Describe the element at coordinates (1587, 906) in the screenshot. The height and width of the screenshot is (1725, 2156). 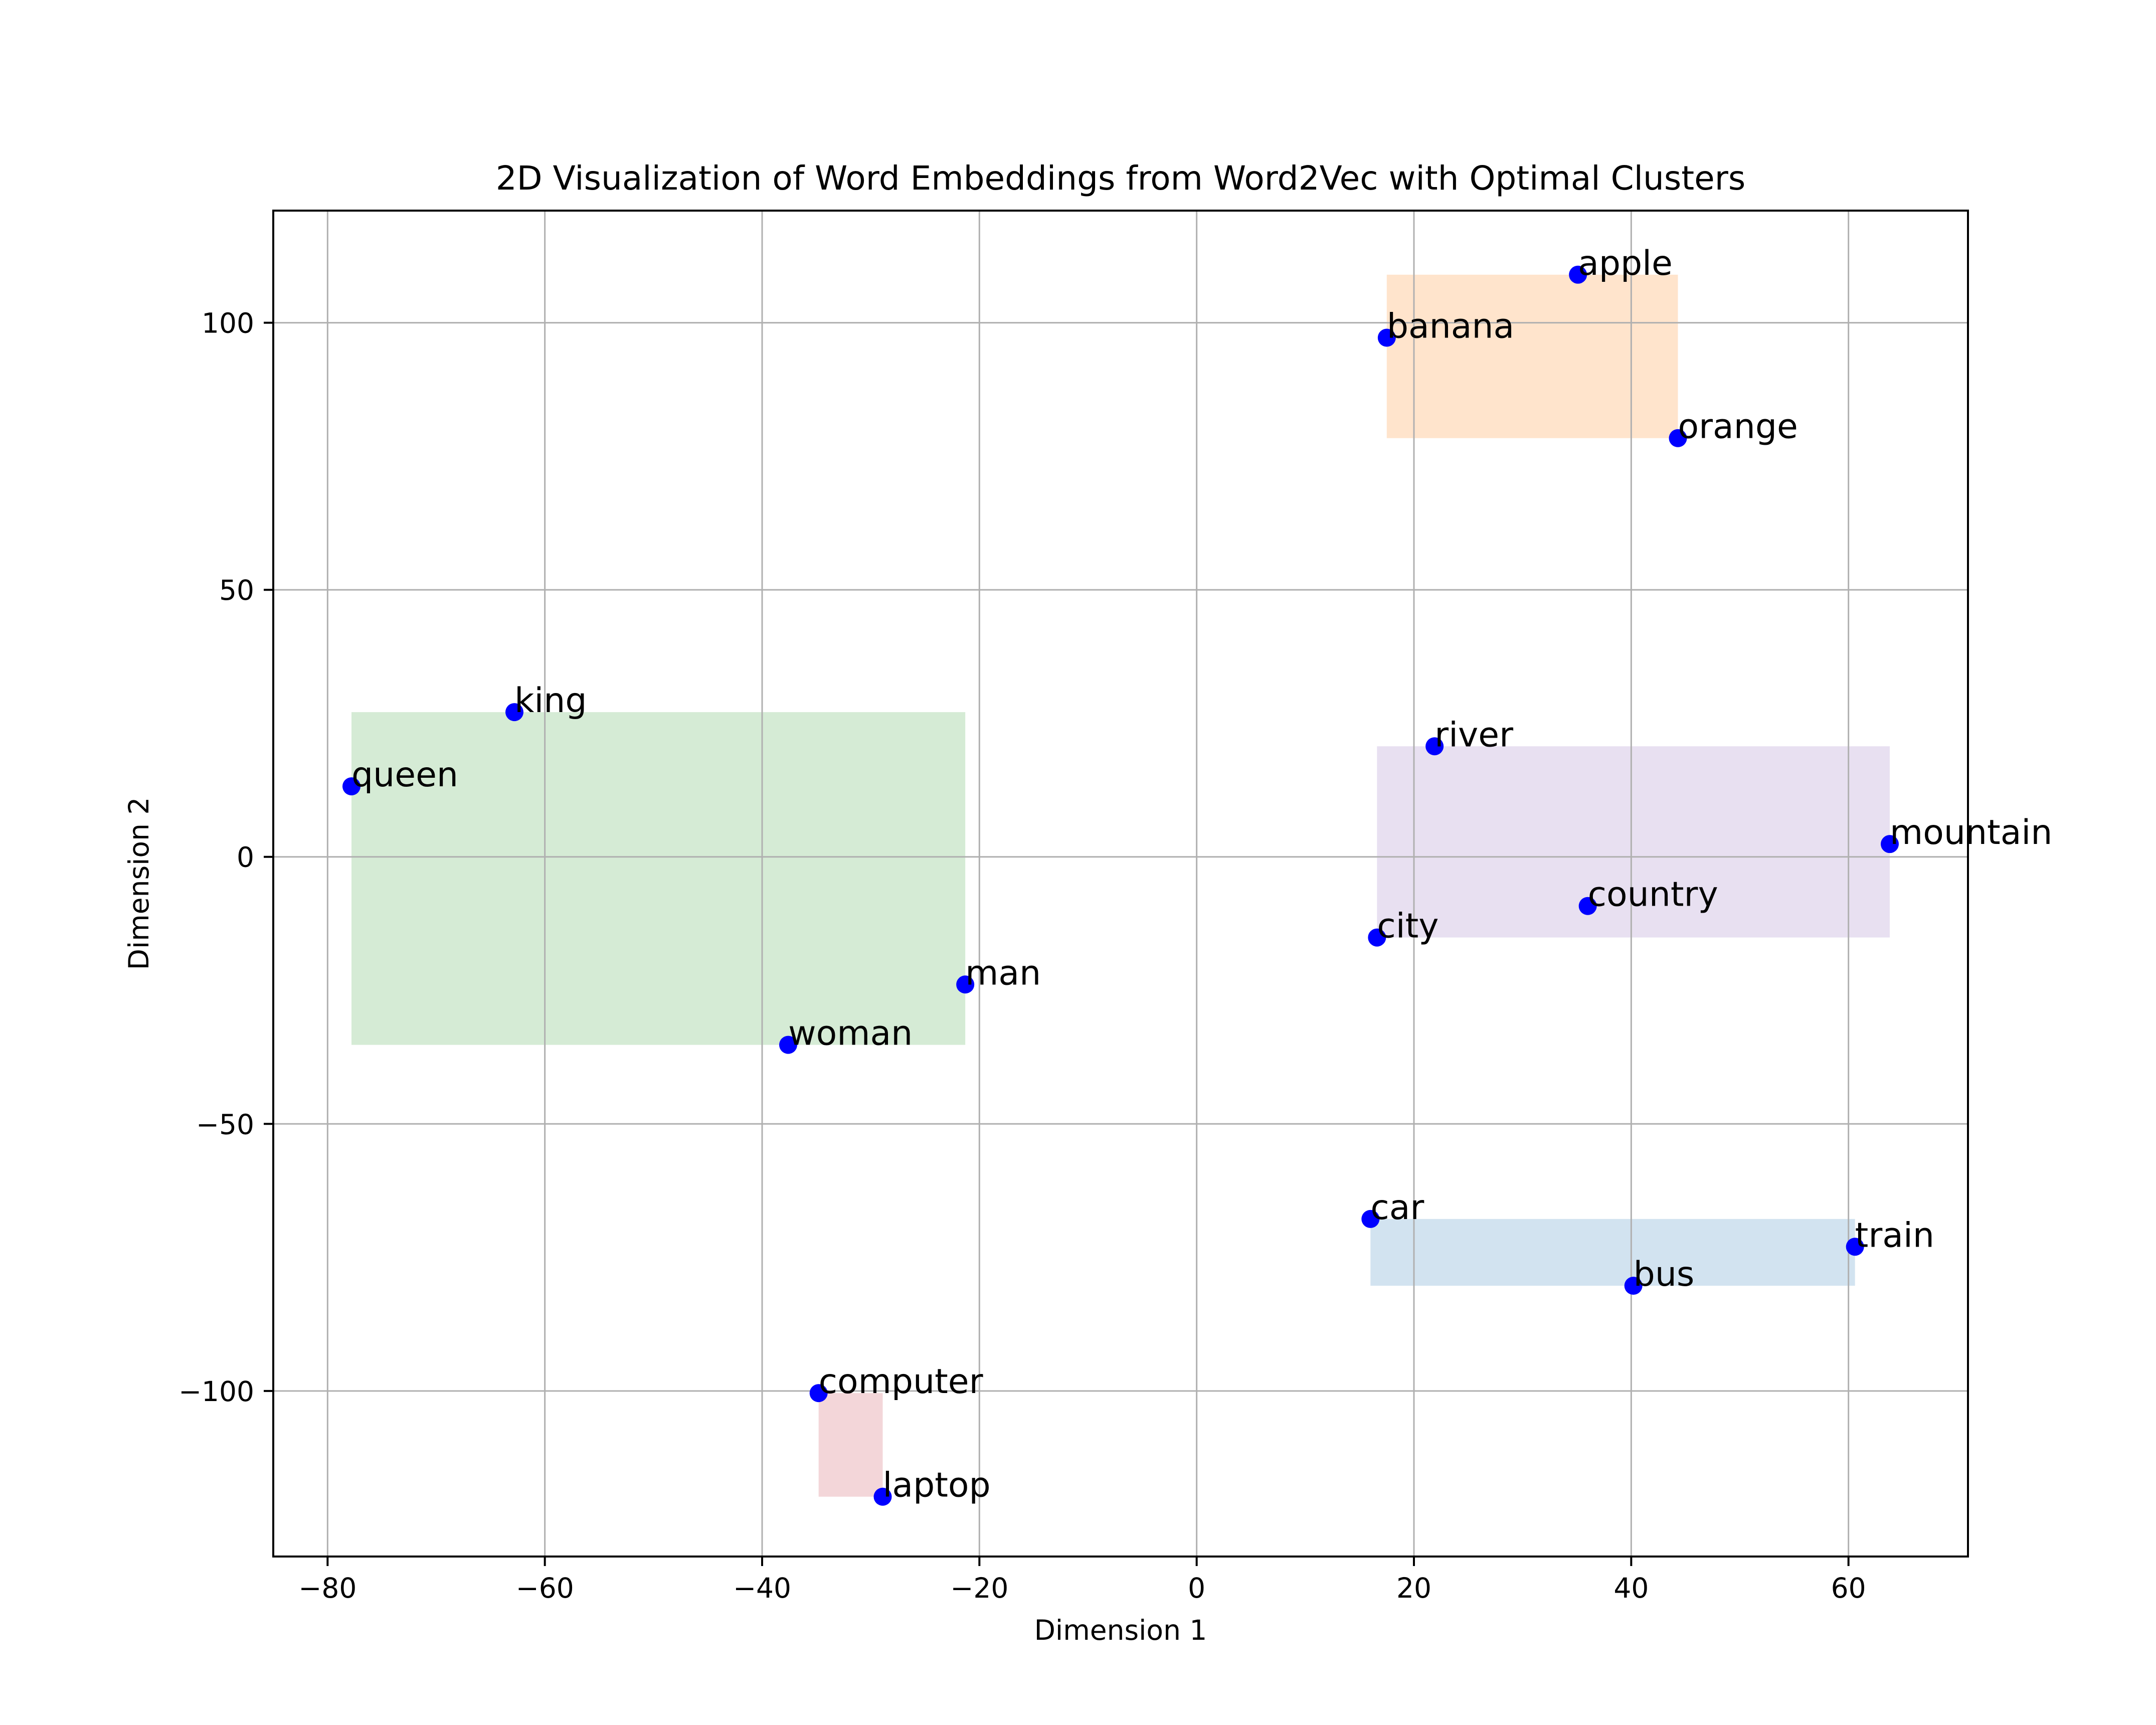
I see `point-country` at that location.